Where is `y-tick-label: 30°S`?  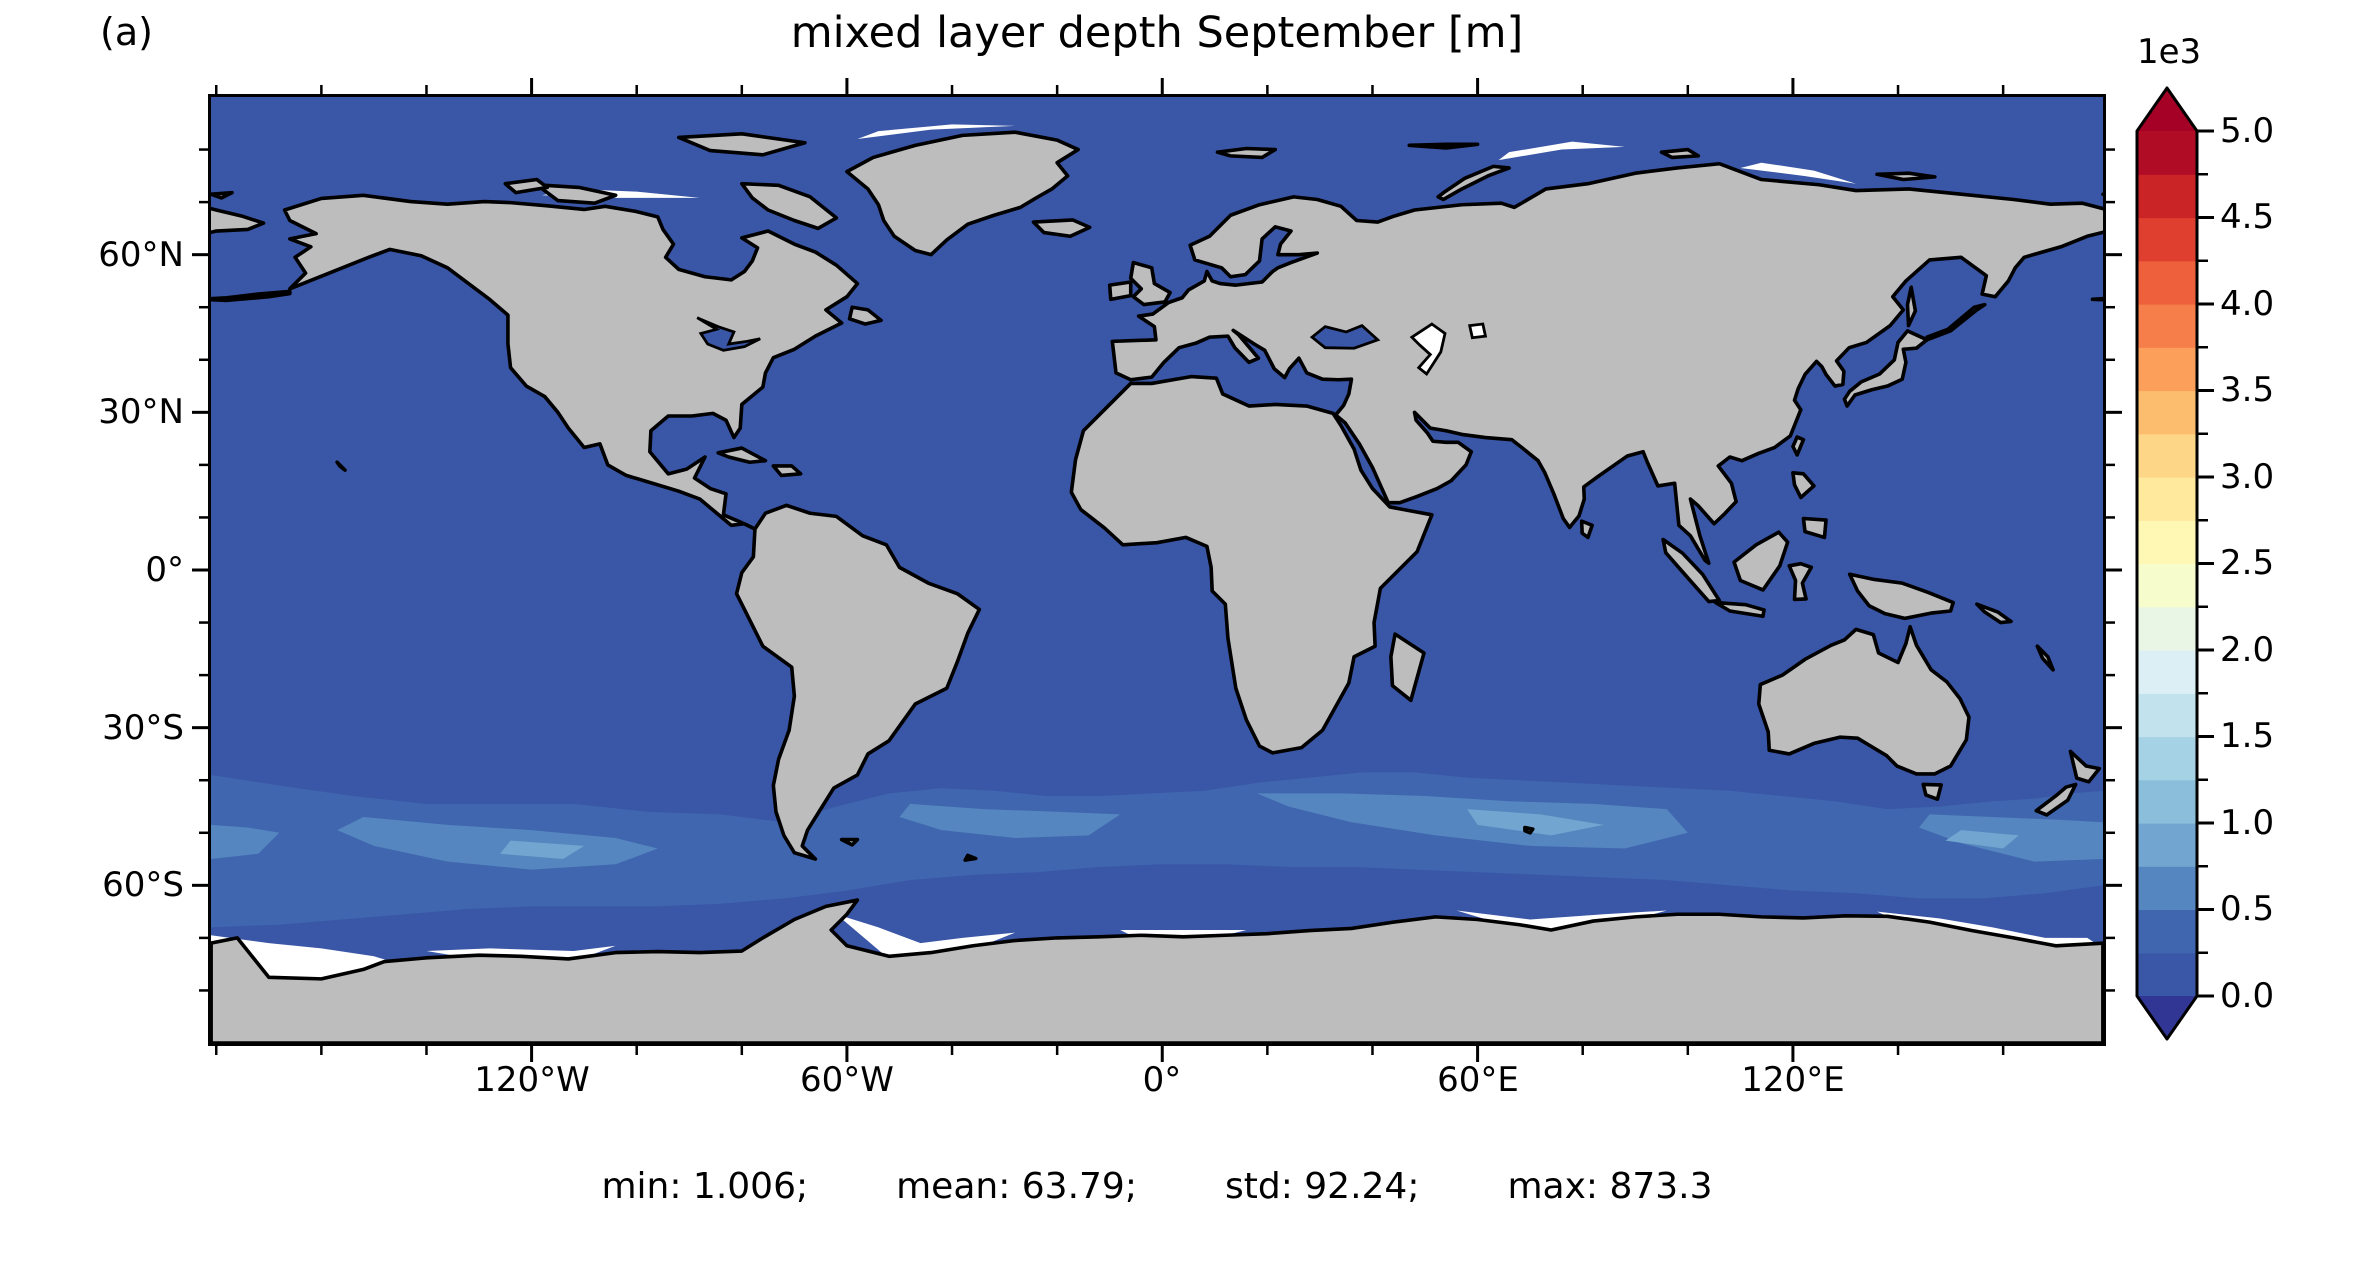 y-tick-label: 30°S is located at coordinates (143, 728).